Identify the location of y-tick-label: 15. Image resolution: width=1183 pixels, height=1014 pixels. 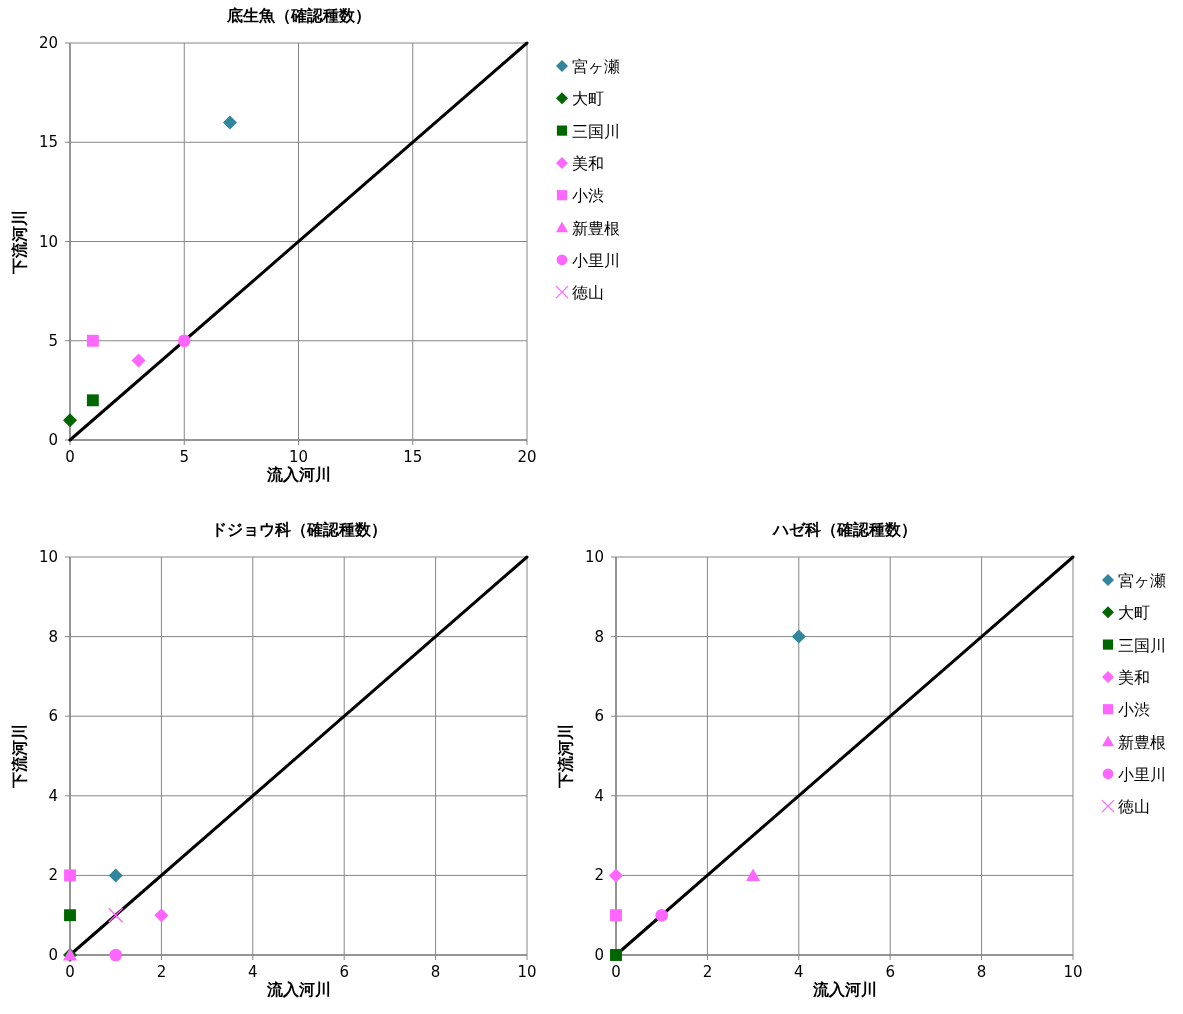
(48, 142).